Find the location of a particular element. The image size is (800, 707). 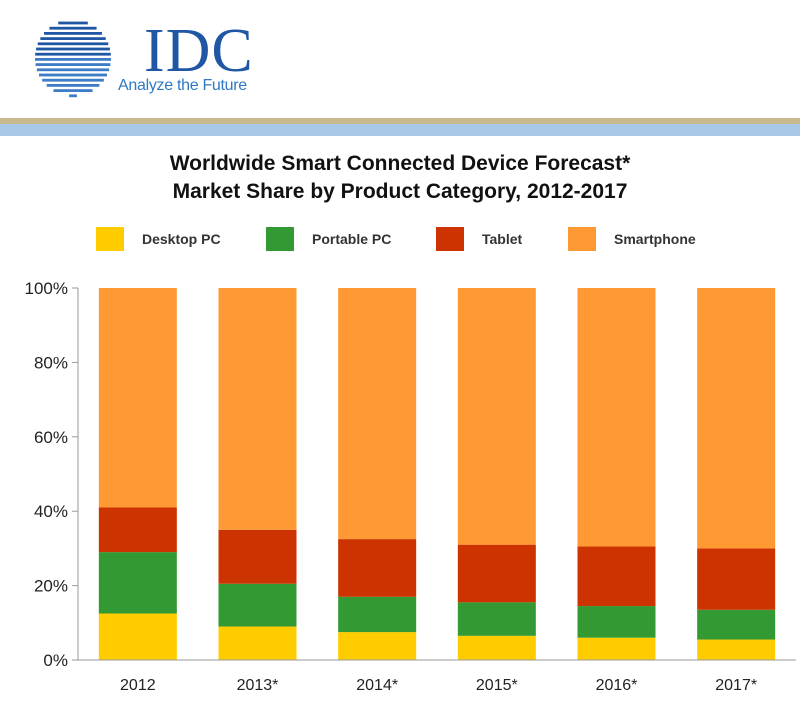

idc-logo: IDC Analyze the Future is located at coordinates (158, 63).